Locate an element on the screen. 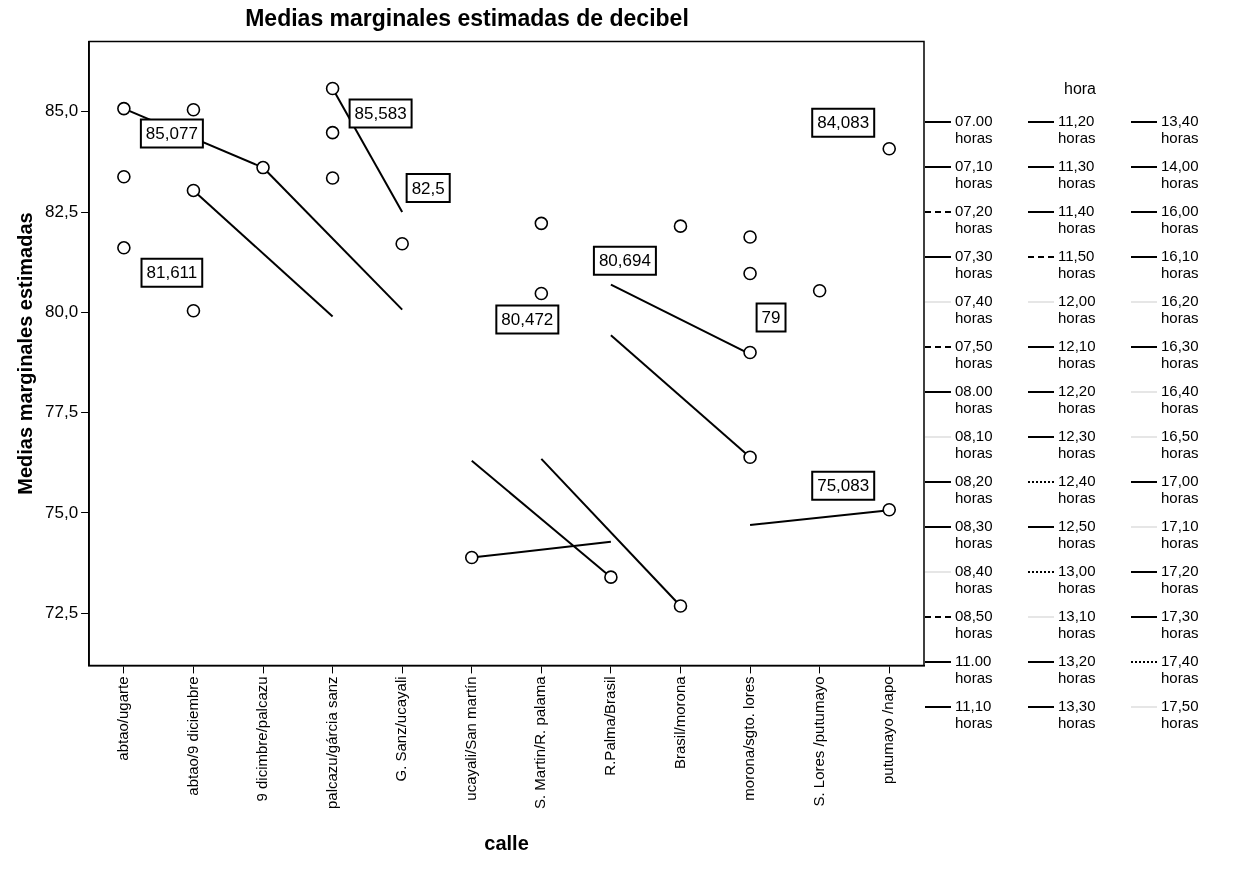  legend-label: 17,50 horas is located at coordinates (1180, 714).